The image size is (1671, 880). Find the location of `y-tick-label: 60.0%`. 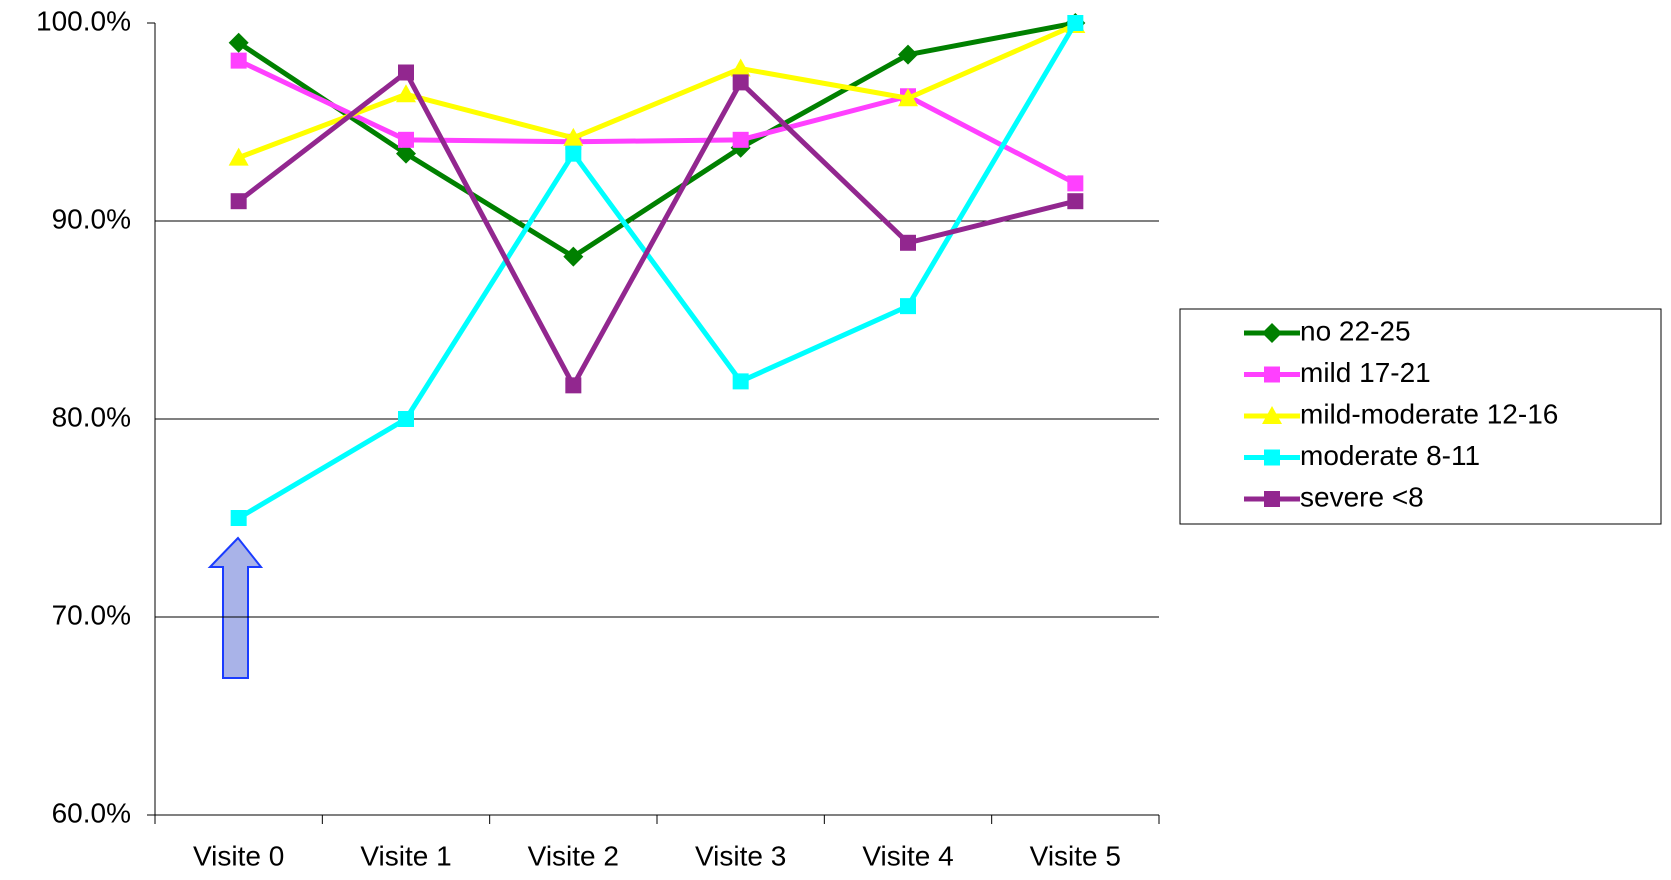

y-tick-label: 60.0% is located at coordinates (91, 812).